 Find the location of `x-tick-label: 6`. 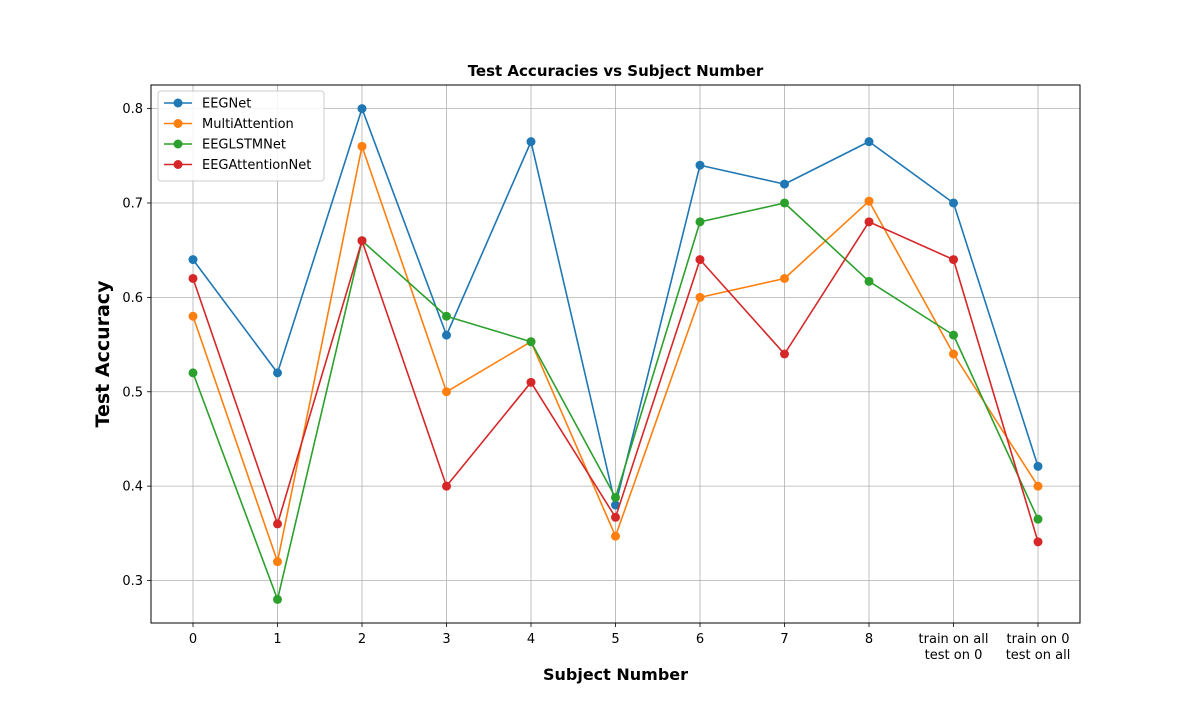

x-tick-label: 6 is located at coordinates (700, 639).